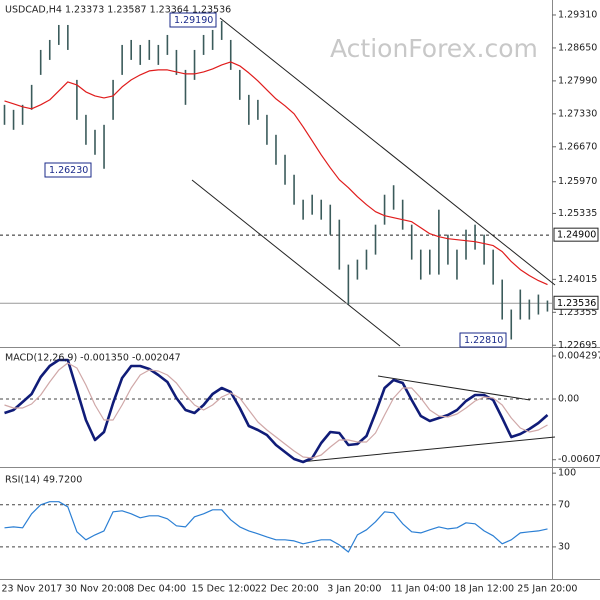  What do you see at coordinates (567, 473) in the screenshot?
I see `y-tick-label: 100` at bounding box center [567, 473].